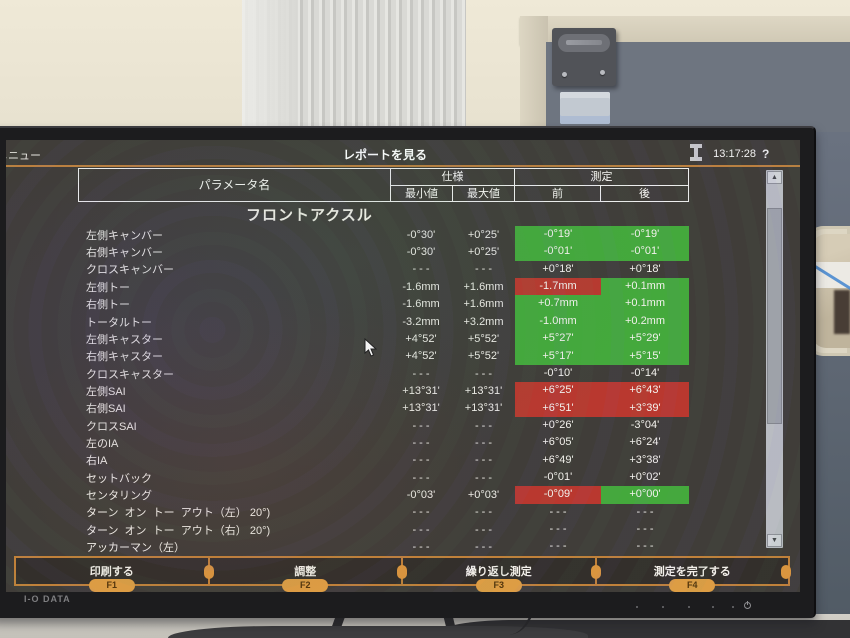  Describe the element at coordinates (558, 546) in the screenshot. I see `measure-before-value: - - -` at that location.